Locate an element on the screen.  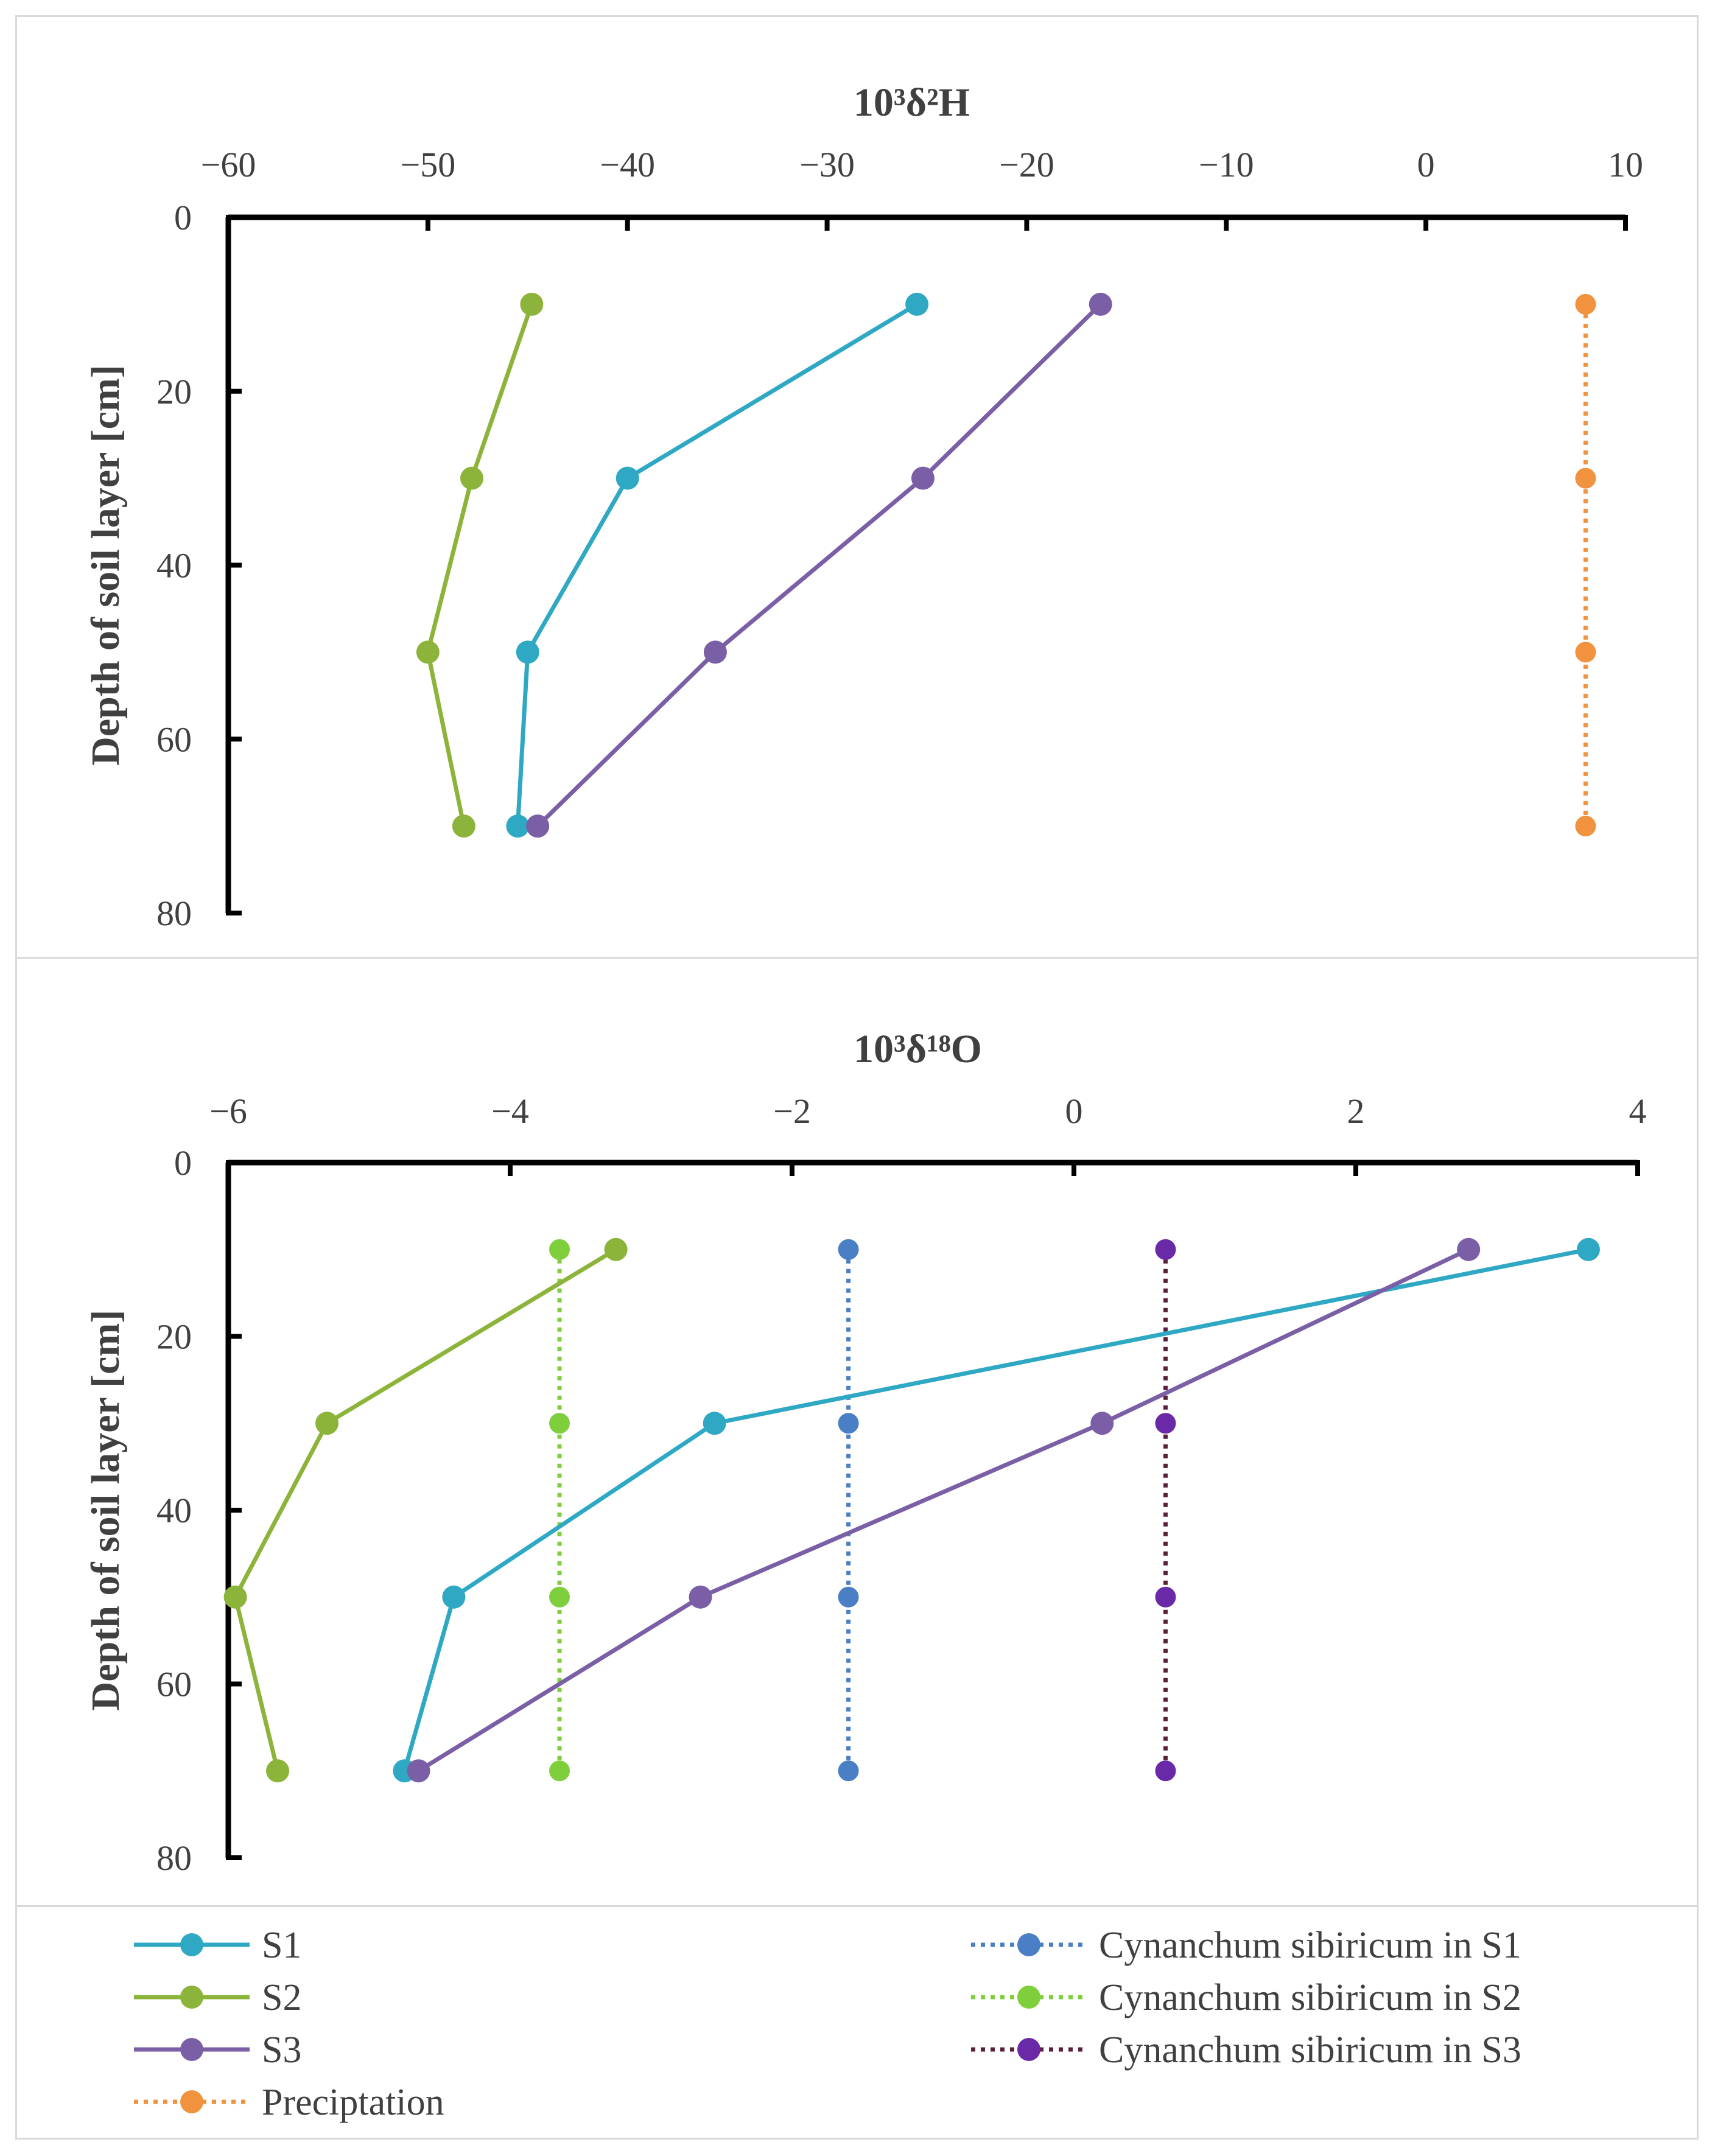
x-tick-label: −60 is located at coordinates (228, 164).